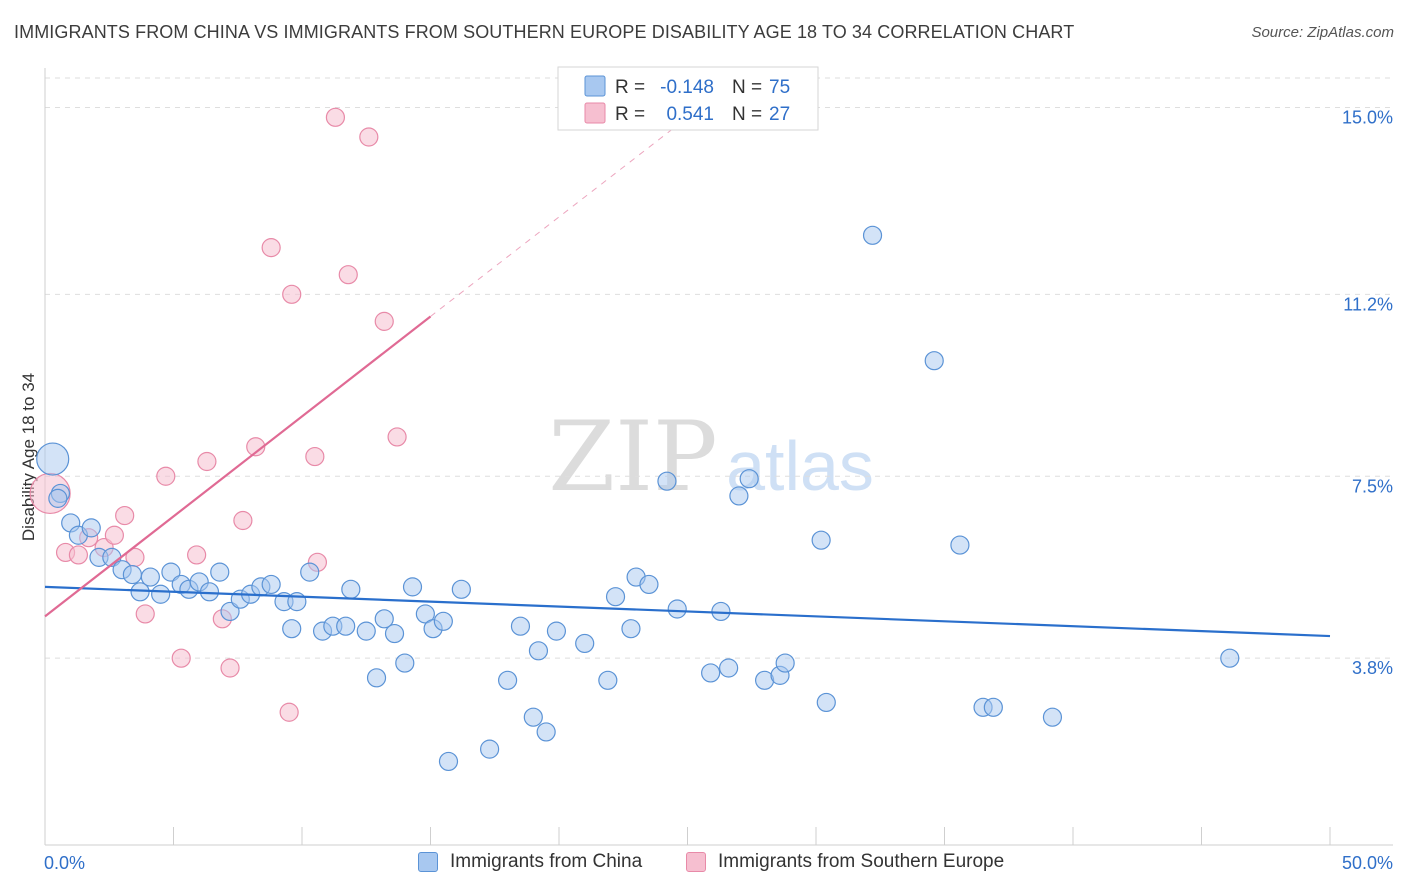 Image resolution: width=1406 pixels, height=892 pixels. What do you see at coordinates (687, 87) in the screenshot?
I see `stats-r-value: -0.148` at bounding box center [687, 87].